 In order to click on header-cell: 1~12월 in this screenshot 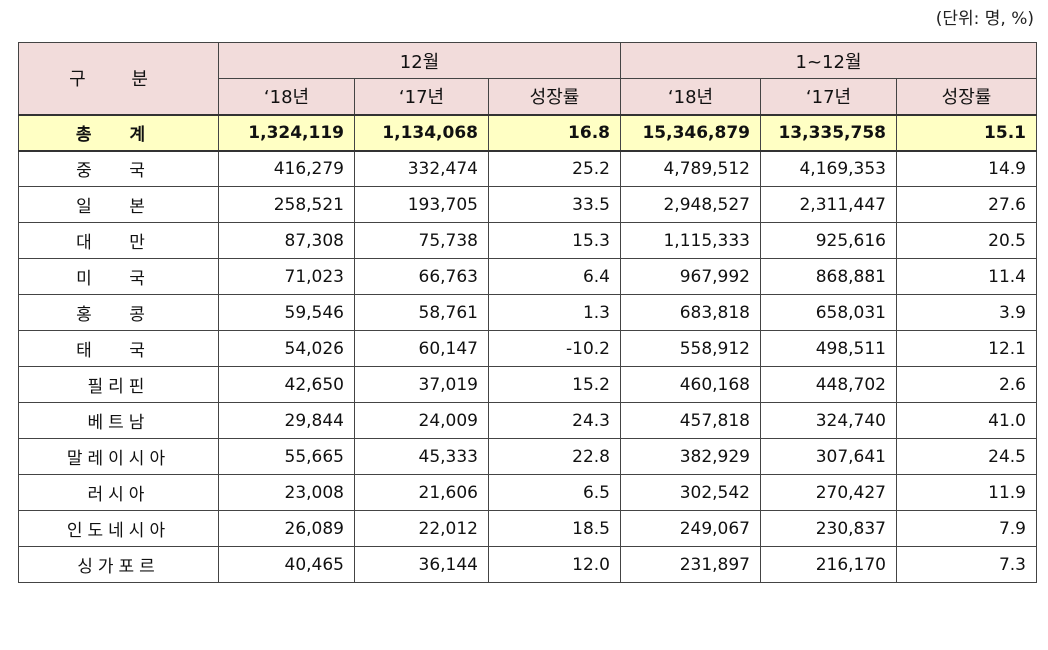, I will do `click(828, 60)`.